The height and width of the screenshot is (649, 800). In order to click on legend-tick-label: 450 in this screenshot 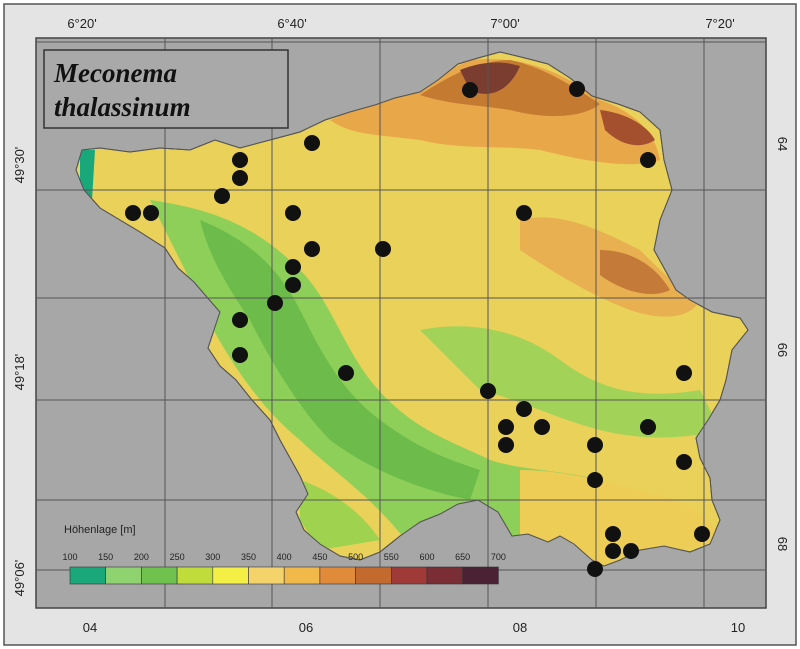, I will do `click(319, 557)`.